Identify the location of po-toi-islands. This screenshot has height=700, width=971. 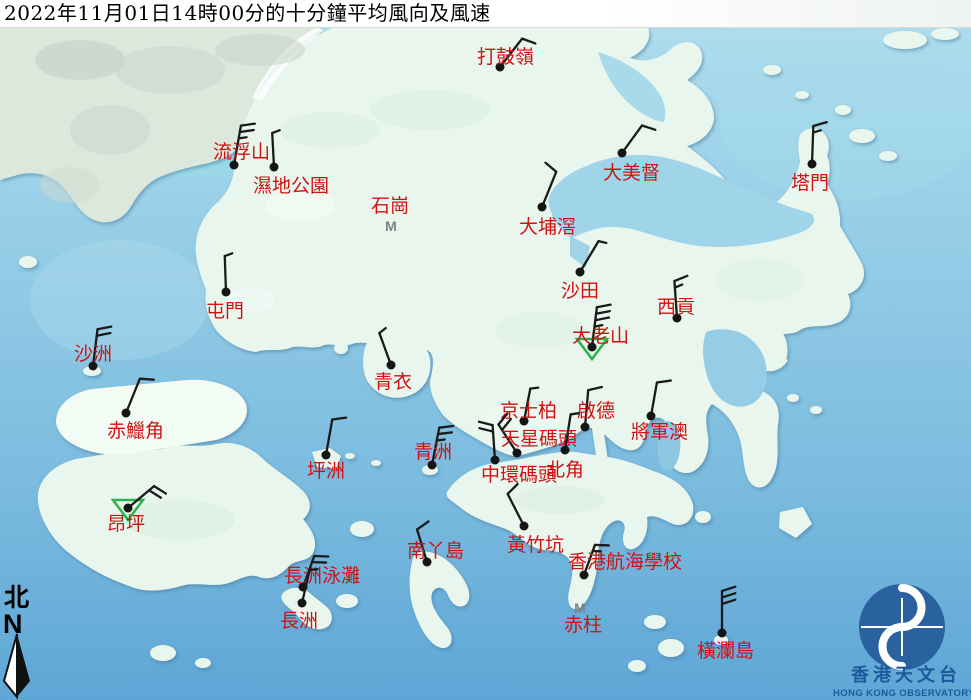
(637, 666).